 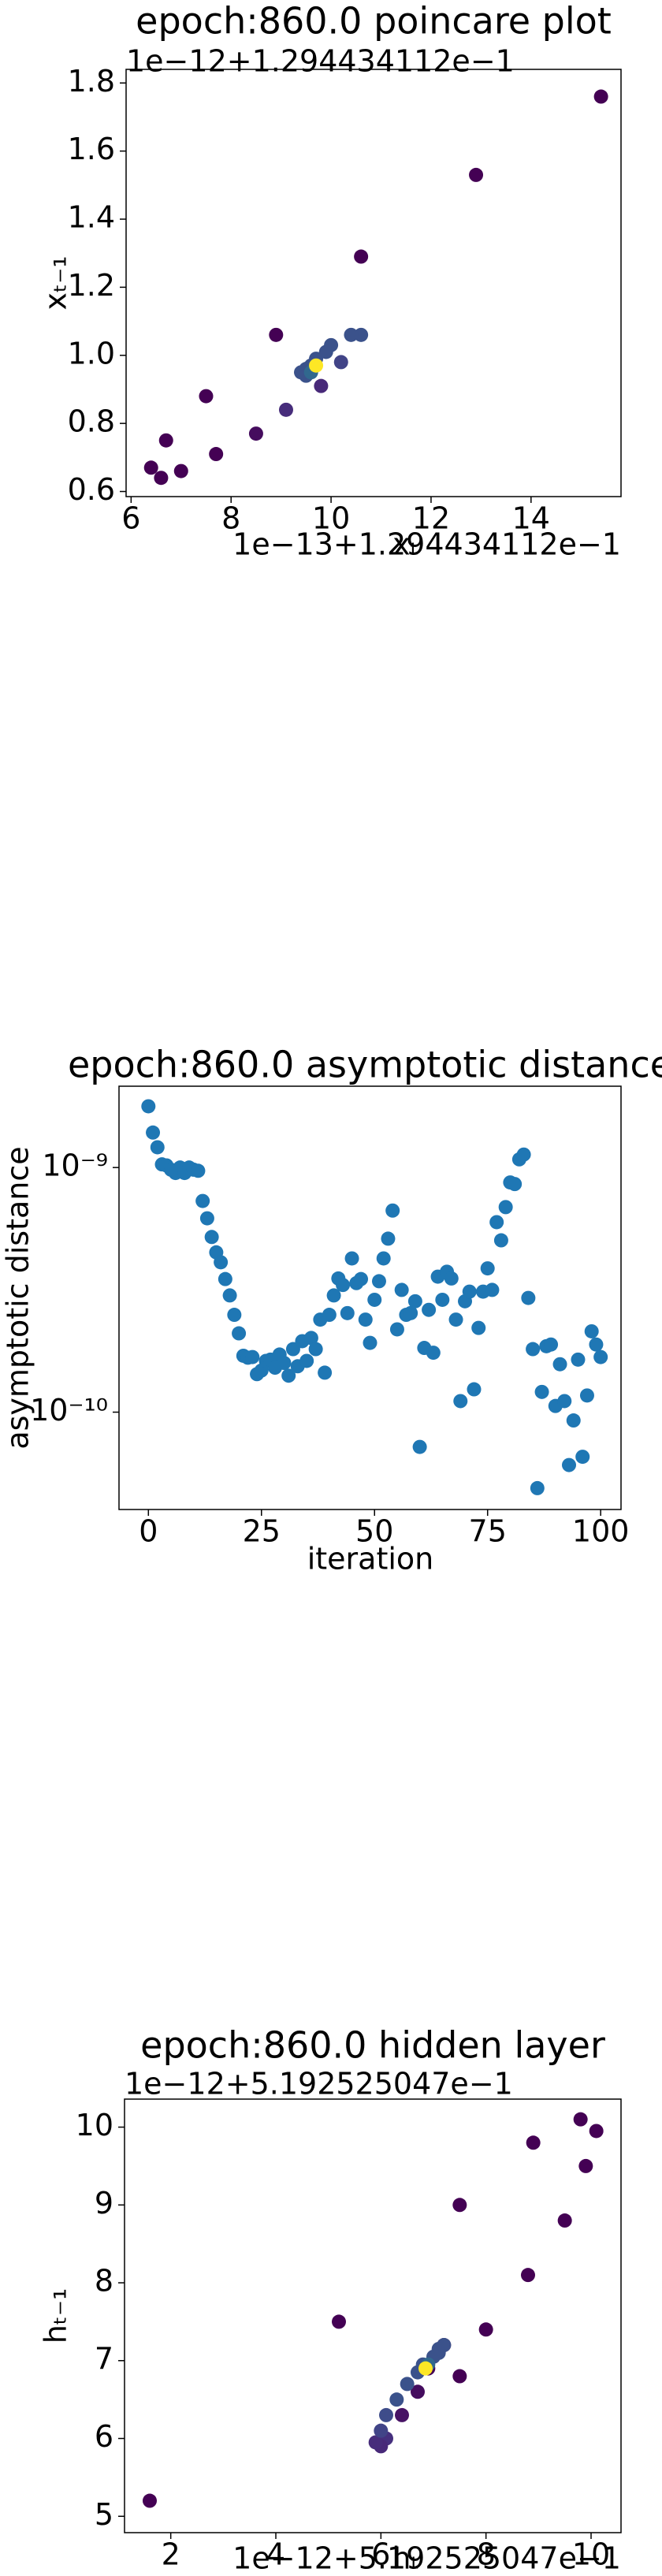 What do you see at coordinates (591, 2554) in the screenshot?
I see `x-tick-label: 10` at bounding box center [591, 2554].